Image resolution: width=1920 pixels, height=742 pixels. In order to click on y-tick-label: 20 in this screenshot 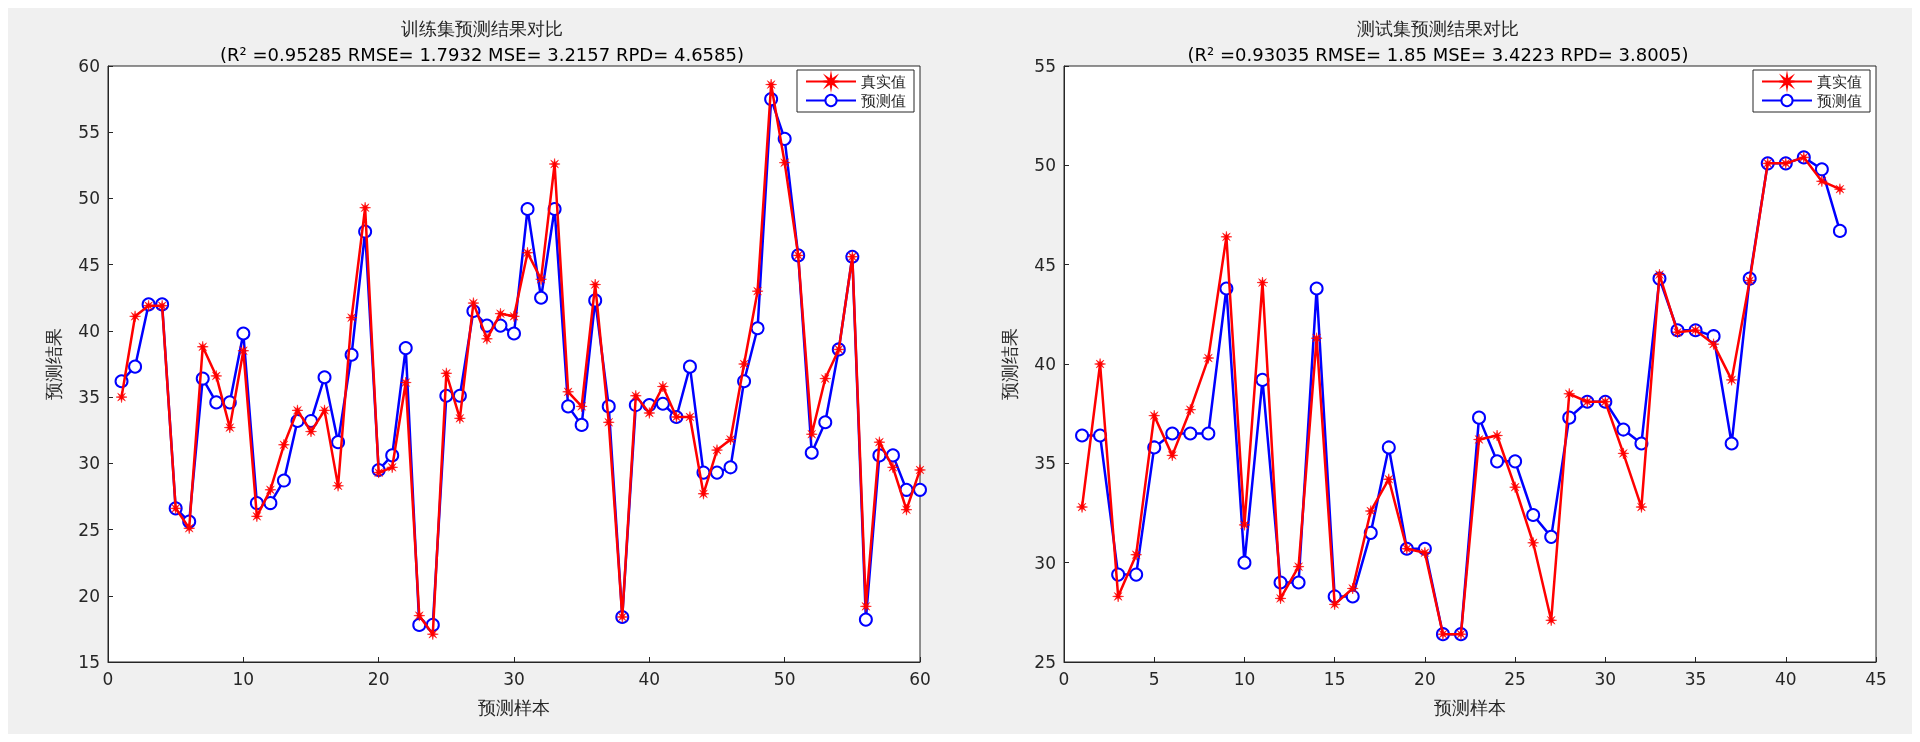, I will do `click(89, 595)`.